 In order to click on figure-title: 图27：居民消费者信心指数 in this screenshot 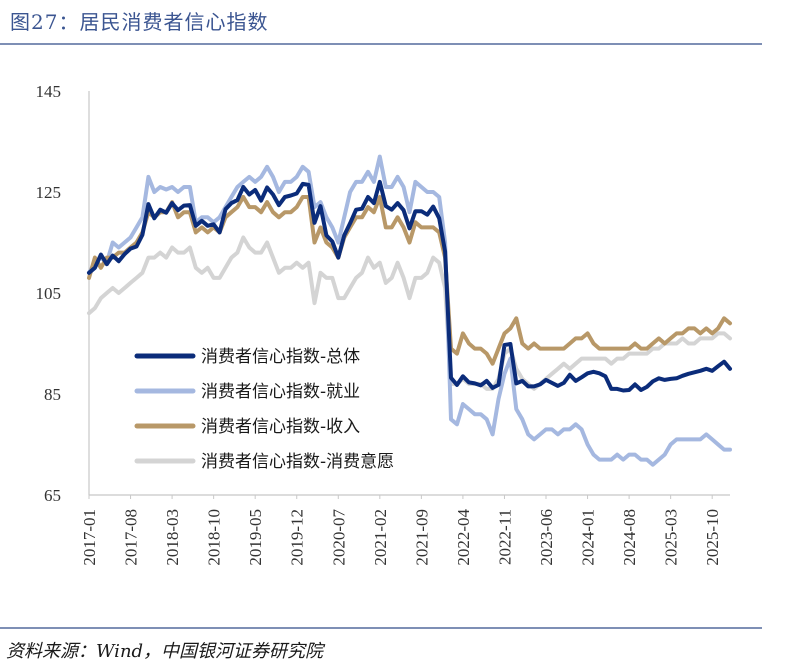, I will do `click(139, 22)`.